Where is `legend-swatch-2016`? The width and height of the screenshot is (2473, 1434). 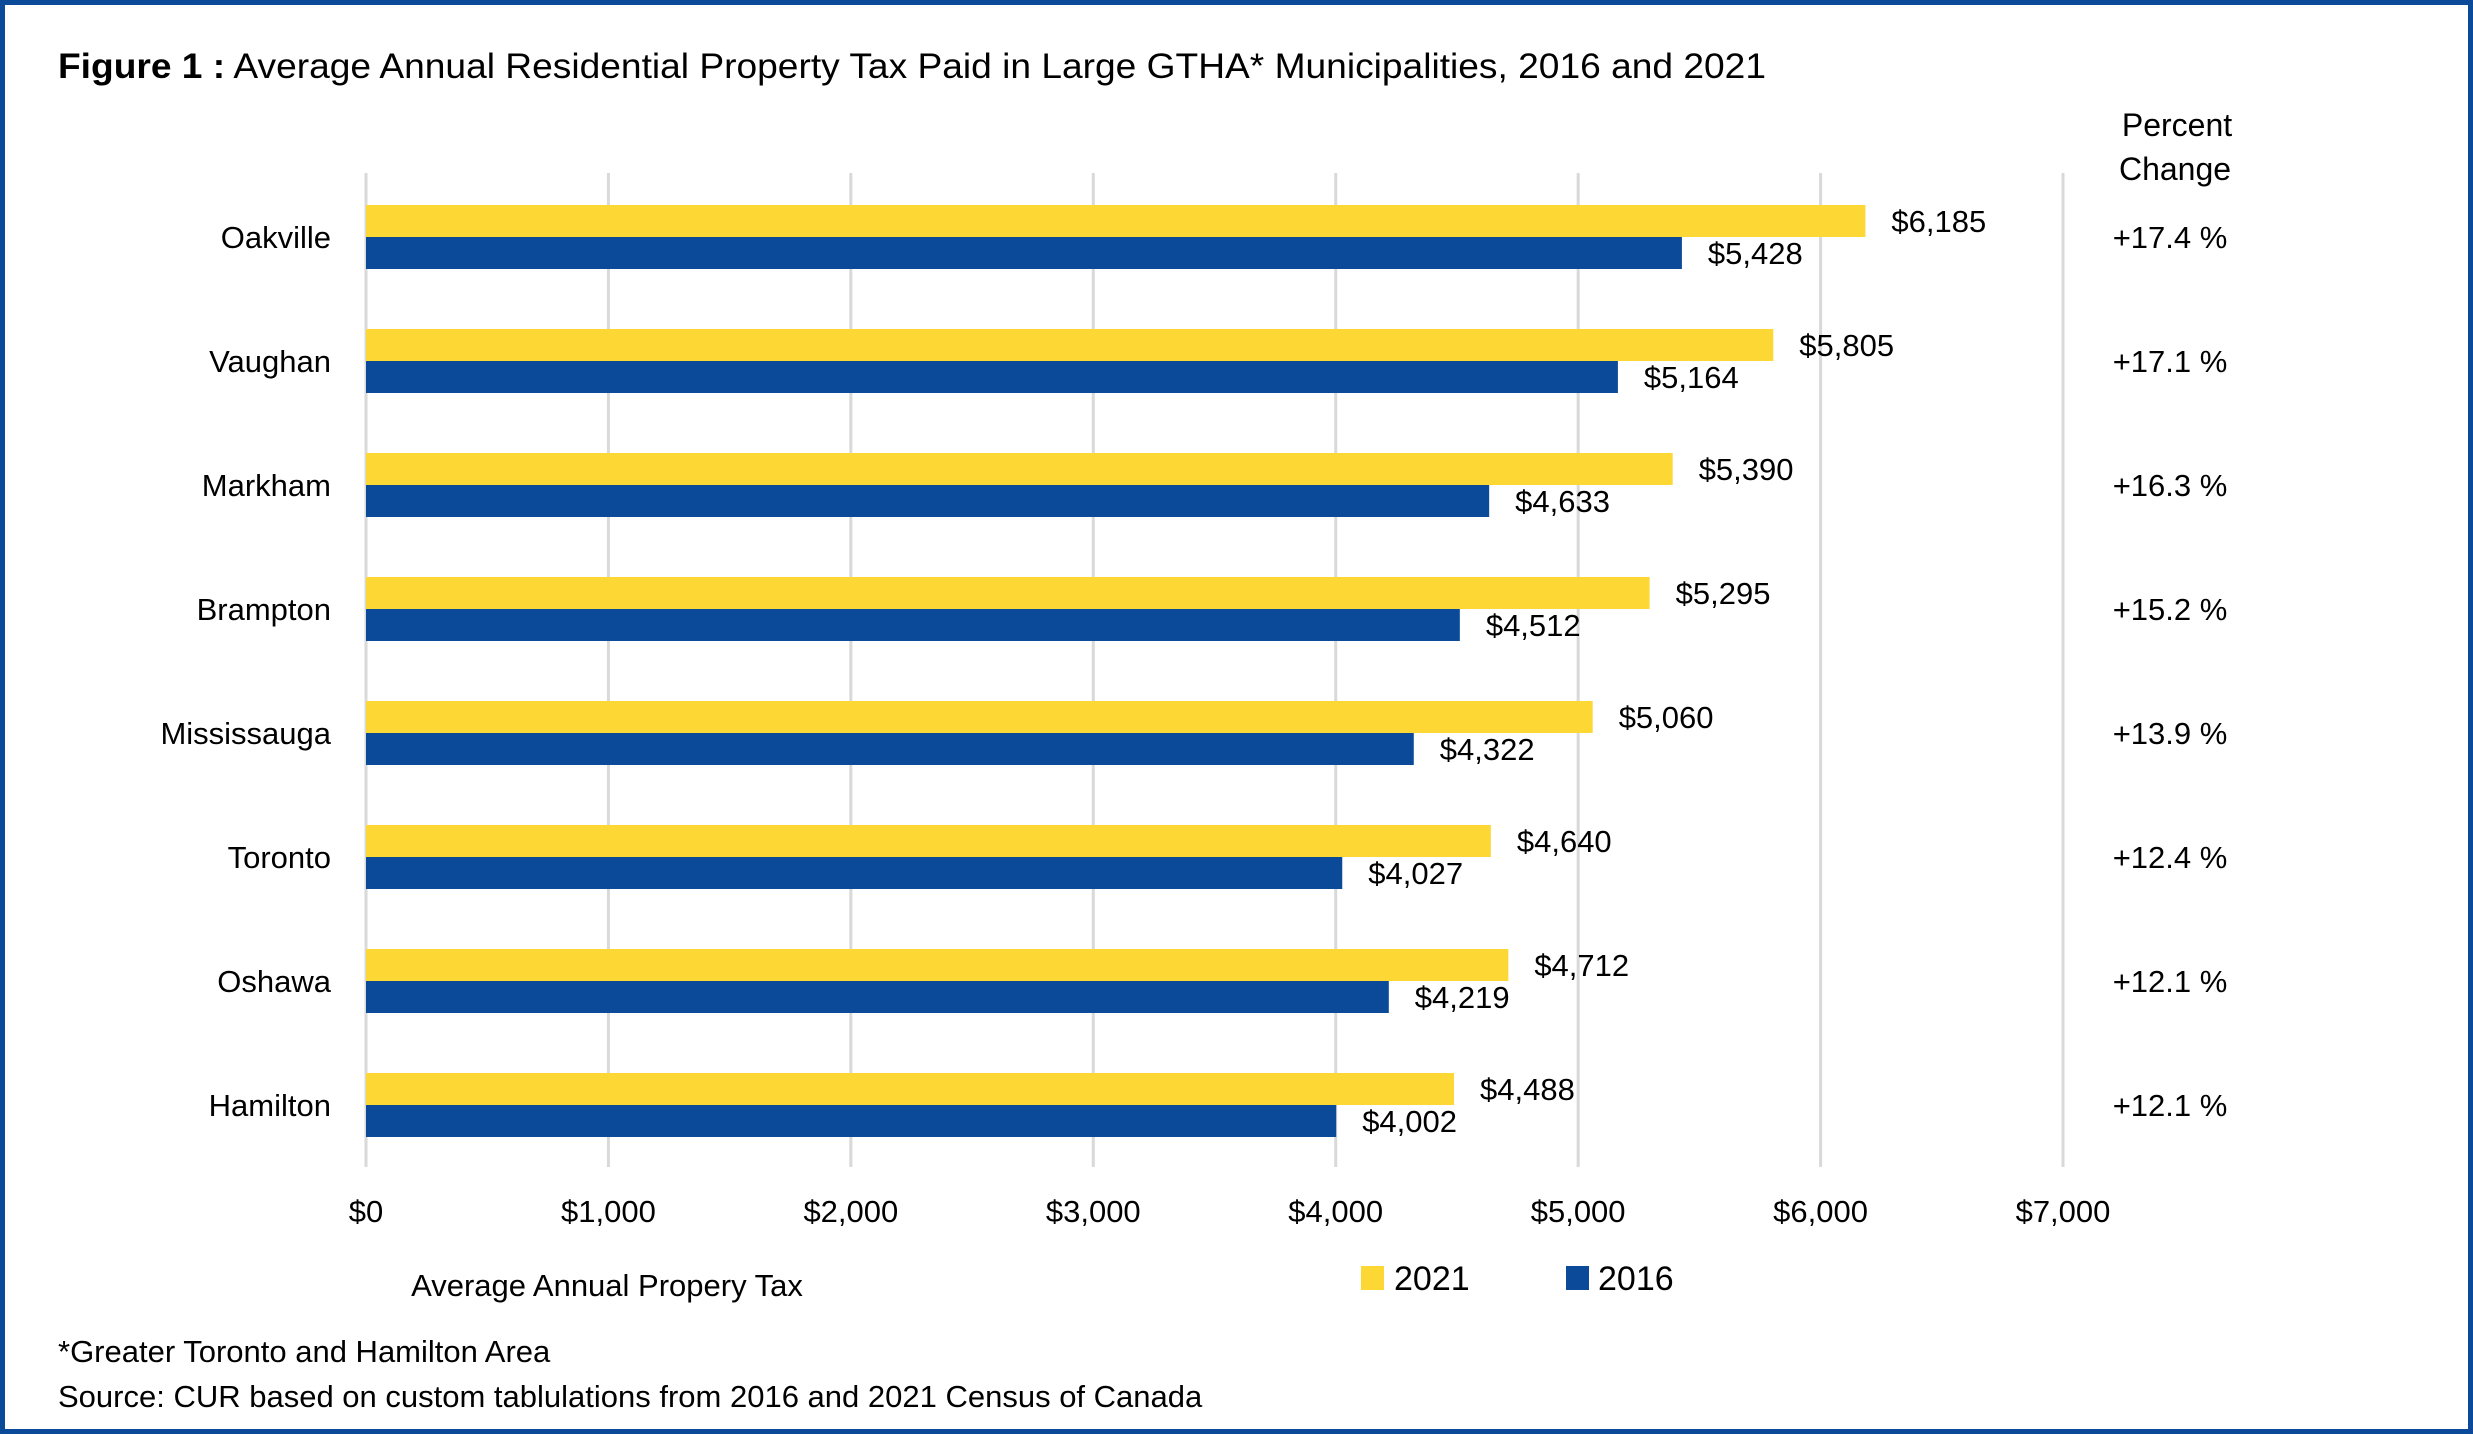
legend-swatch-2016 is located at coordinates (1577, 1278).